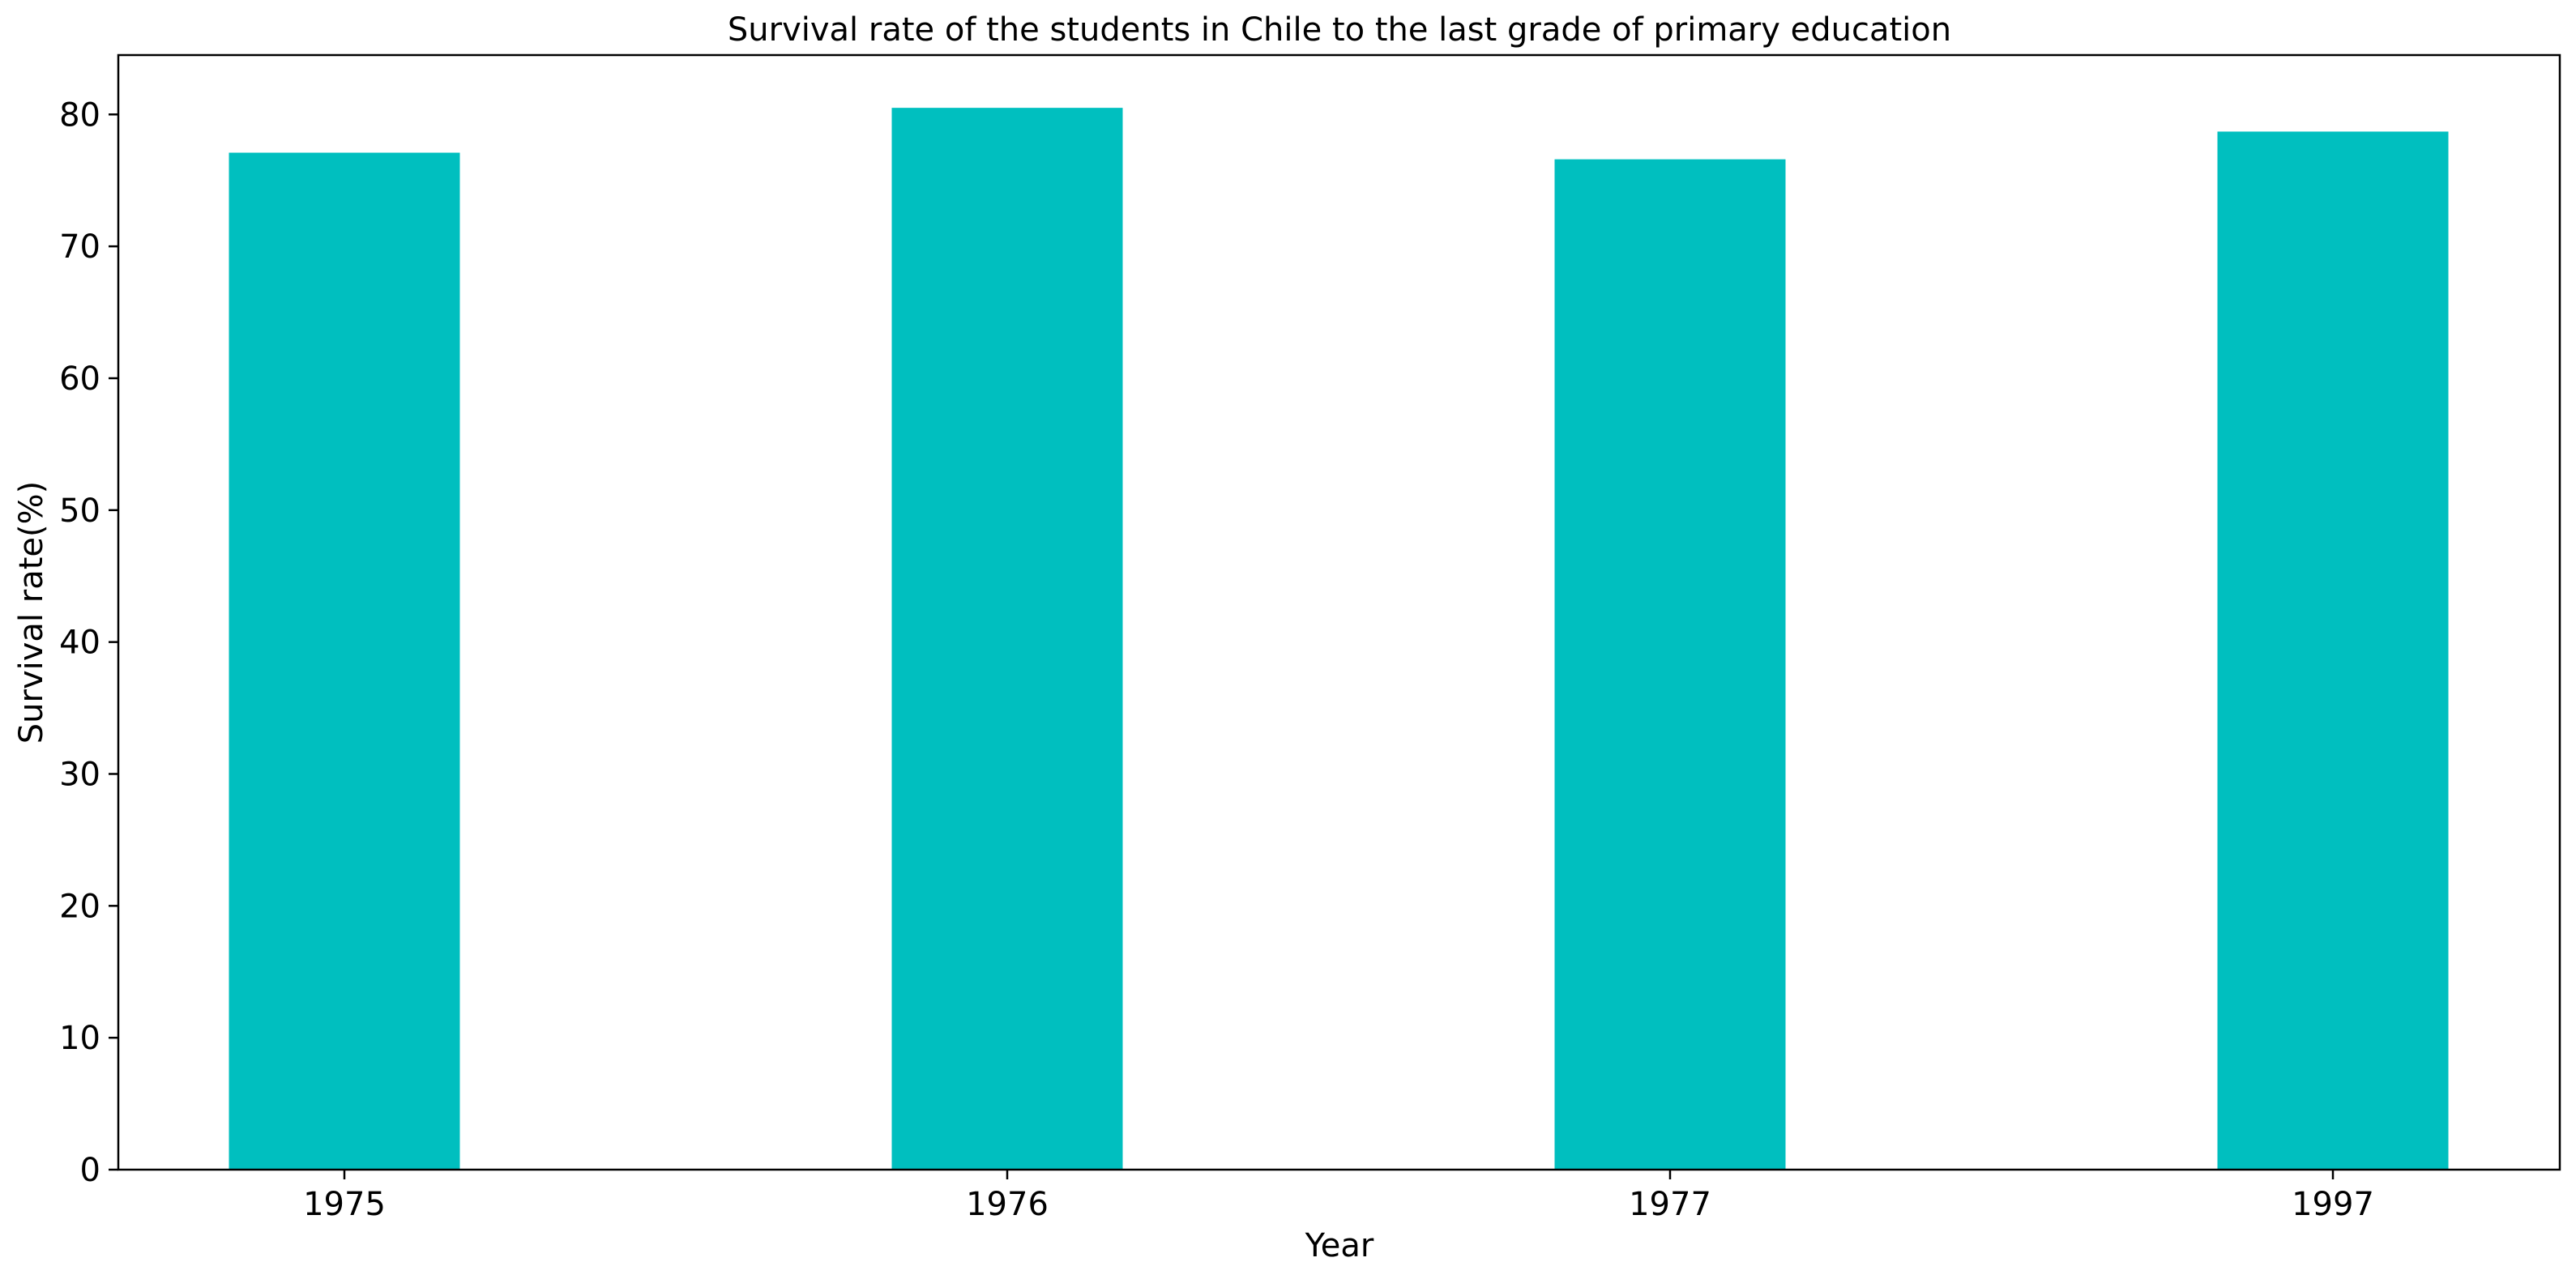 The width and height of the screenshot is (2576, 1279). Describe the element at coordinates (79, 115) in the screenshot. I see `y-tick-label: 80` at that location.